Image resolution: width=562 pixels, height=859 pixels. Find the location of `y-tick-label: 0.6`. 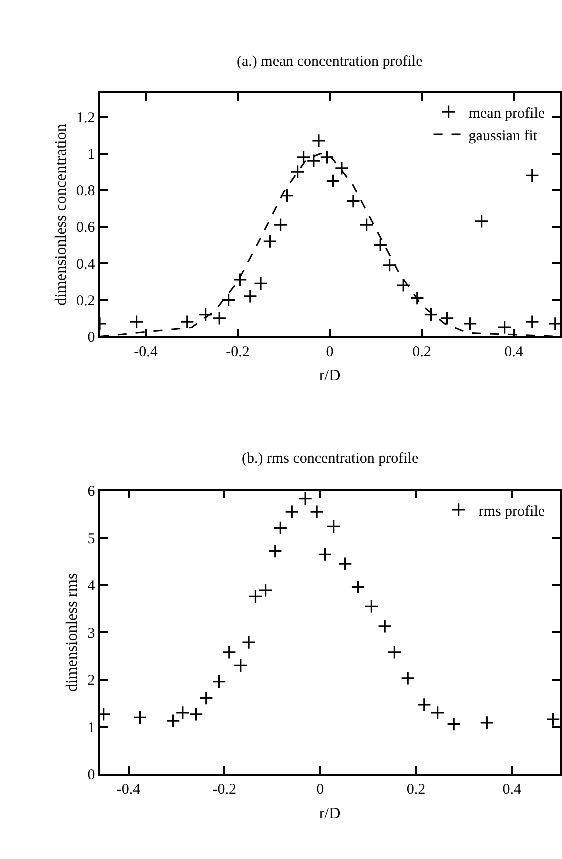

y-tick-label: 0.6 is located at coordinates (86, 228).